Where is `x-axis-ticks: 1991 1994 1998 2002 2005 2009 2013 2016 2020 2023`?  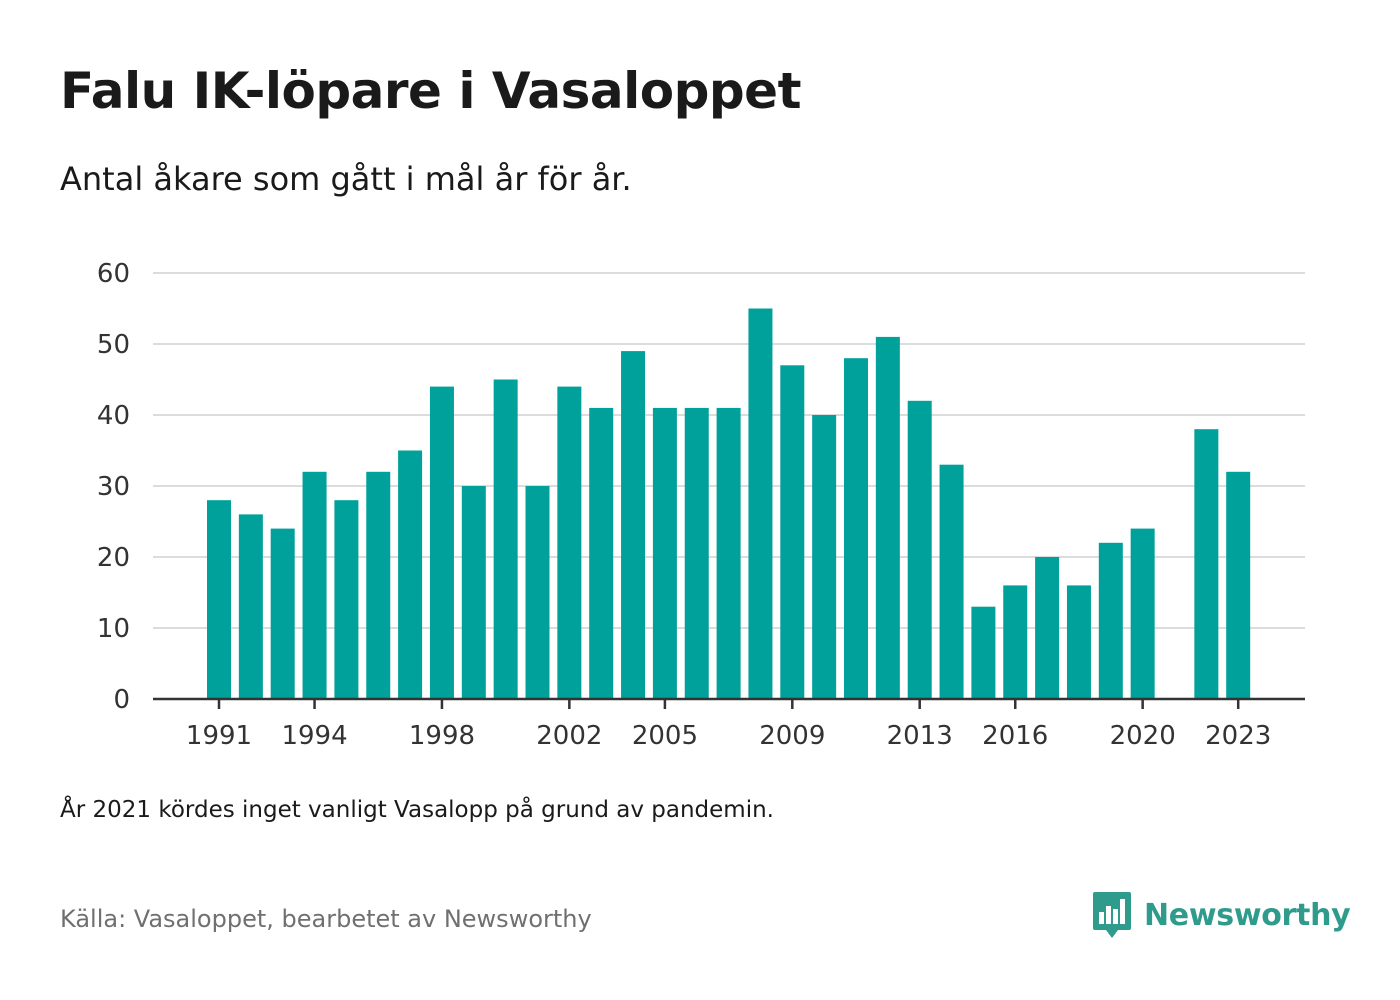
x-axis-ticks: 1991 1994 1998 2002 2005 2009 2013 2016 2020 2023 is located at coordinates (728, 725).